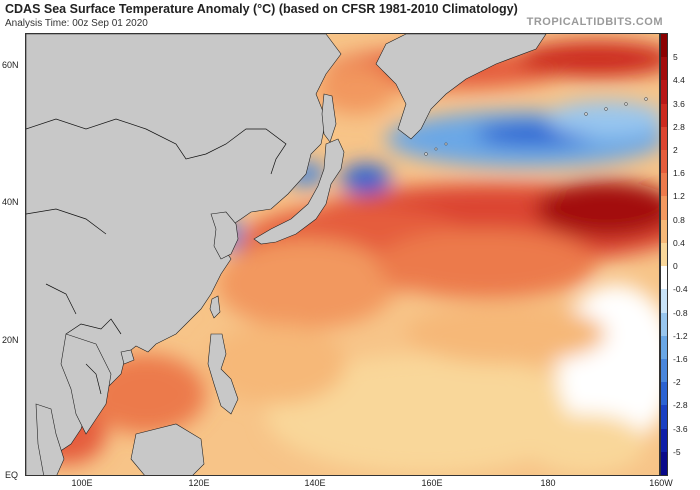  What do you see at coordinates (223, 374) in the screenshot?
I see `philippines` at bounding box center [223, 374].